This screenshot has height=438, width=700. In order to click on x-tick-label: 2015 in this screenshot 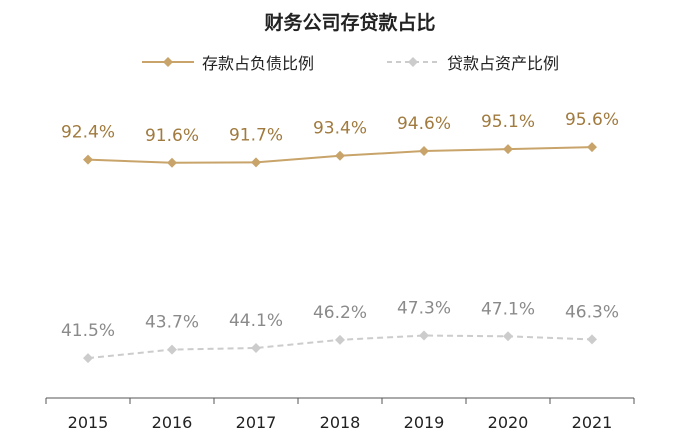, I will do `click(88, 422)`.